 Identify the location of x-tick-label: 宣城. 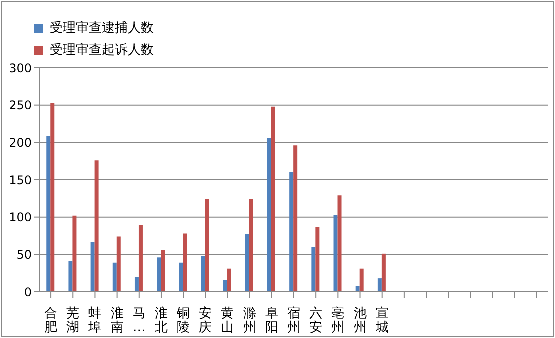
(381, 321).